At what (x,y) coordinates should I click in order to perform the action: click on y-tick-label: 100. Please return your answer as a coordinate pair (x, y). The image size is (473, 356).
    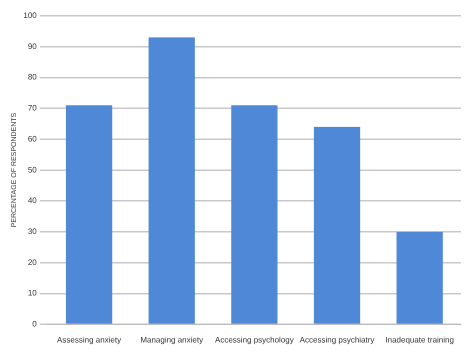
    Looking at the image, I should click on (30, 15).